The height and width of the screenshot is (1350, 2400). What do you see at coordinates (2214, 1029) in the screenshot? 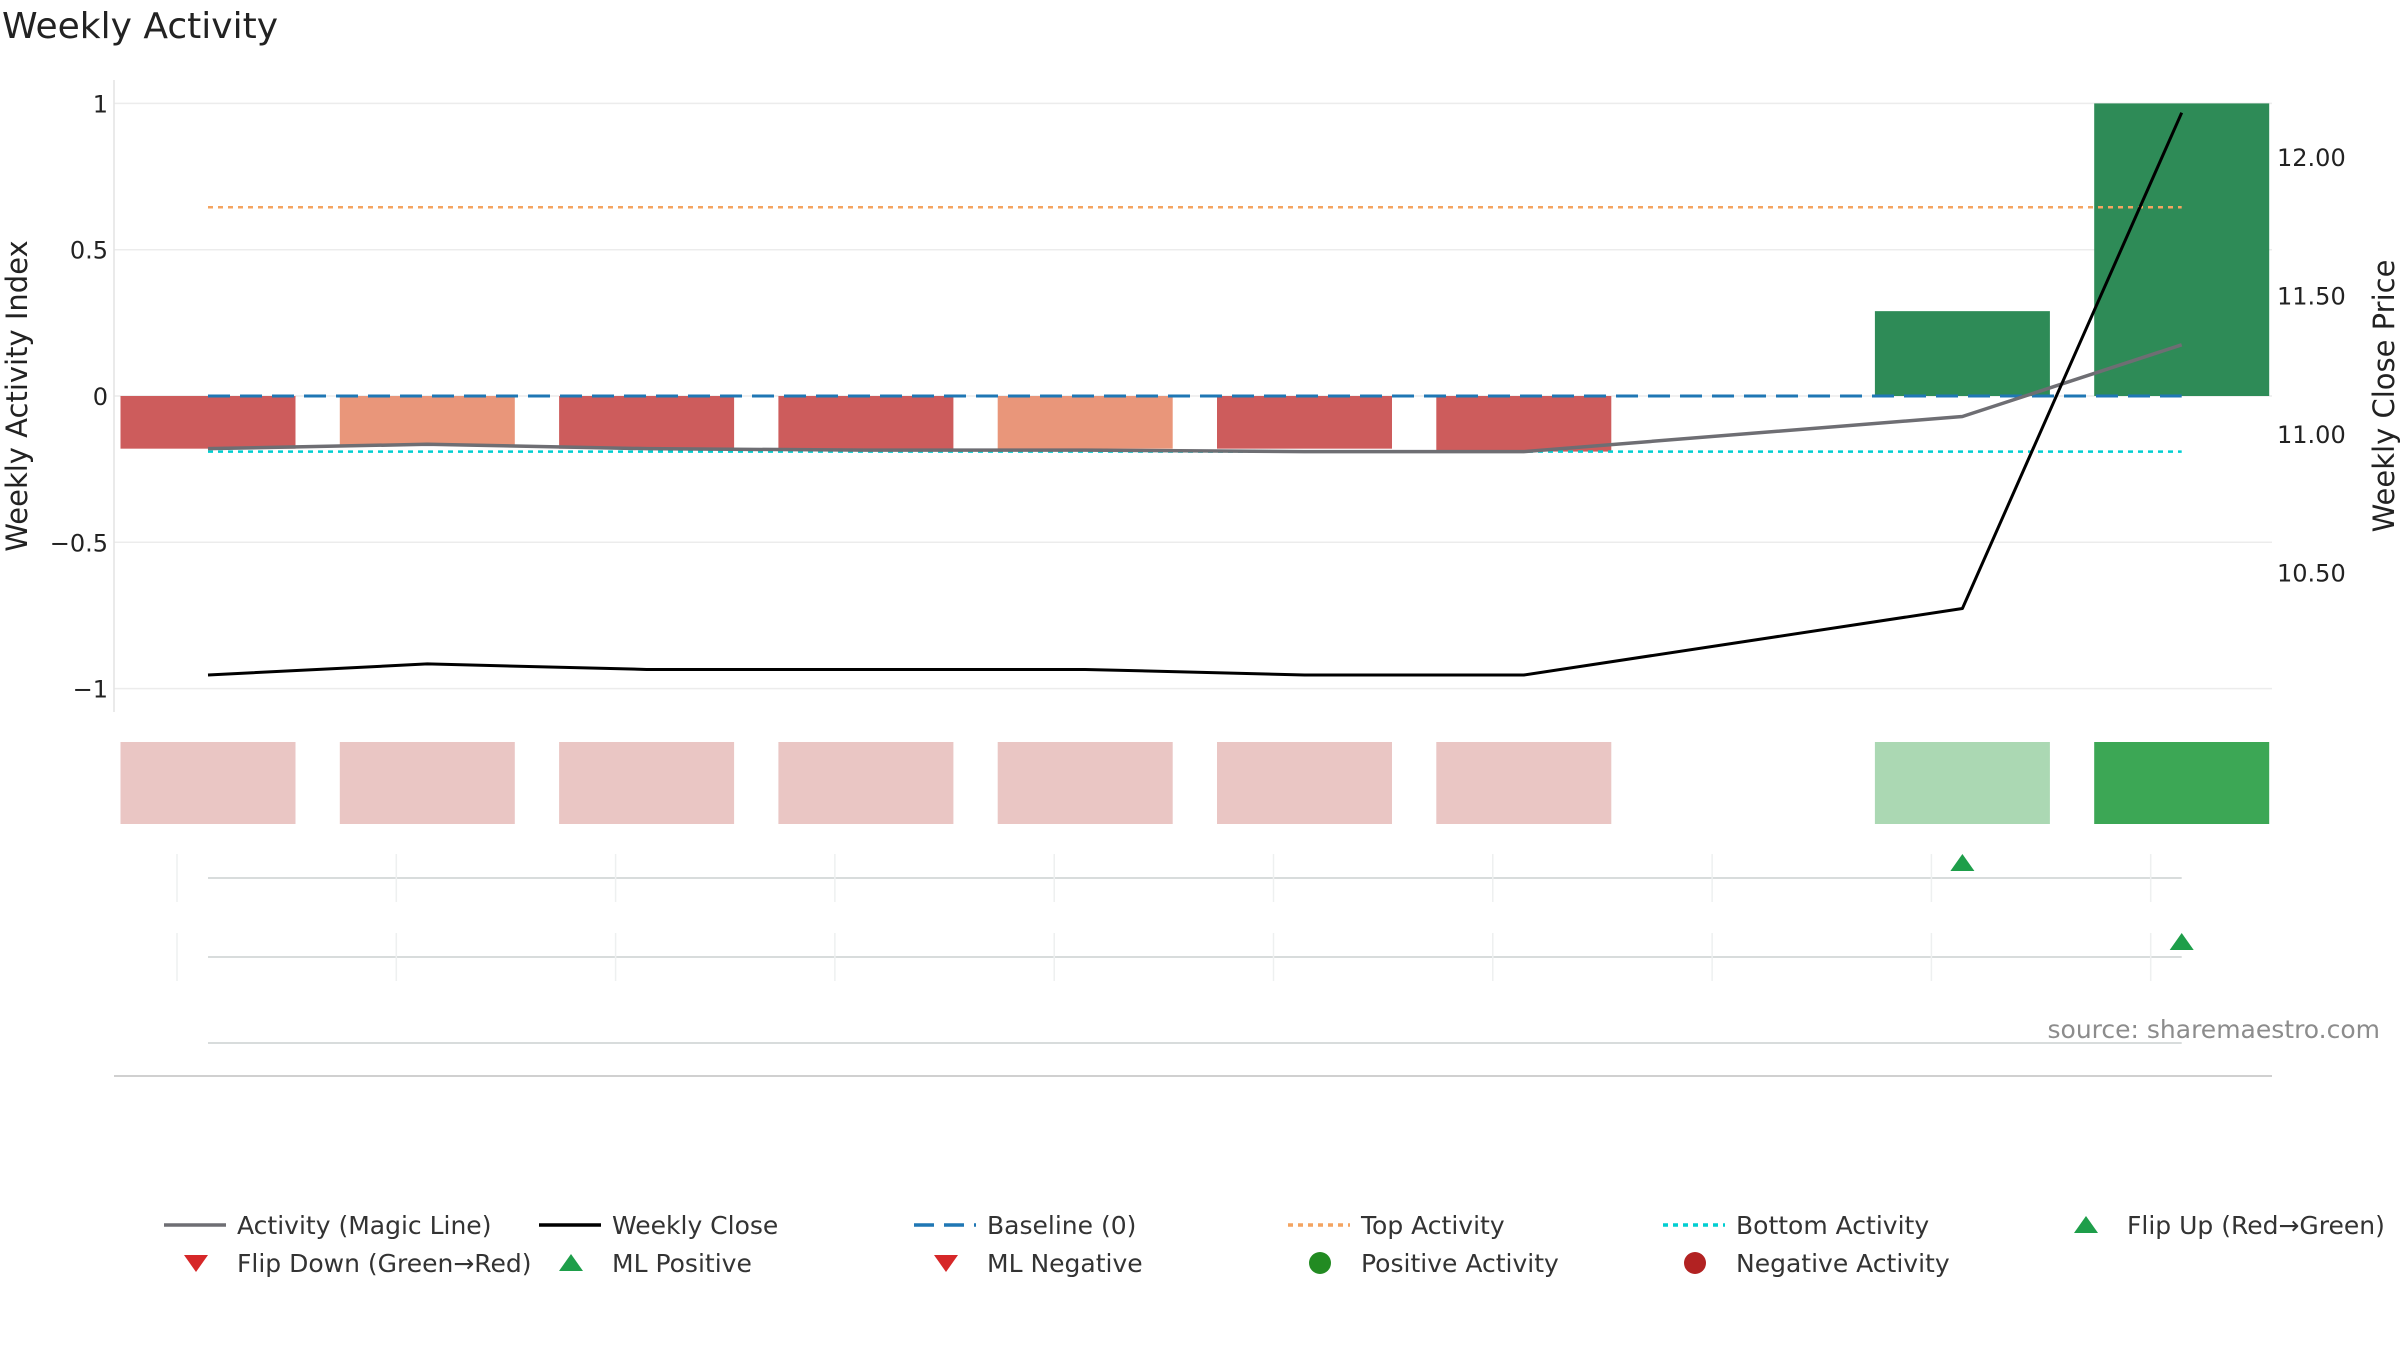
I see `source-attribution: source: sharemaestro.com` at bounding box center [2214, 1029].